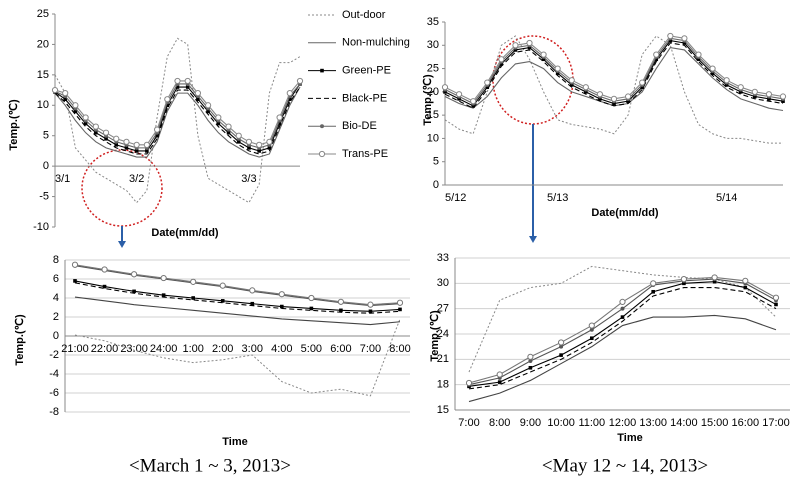 The width and height of the screenshot is (799, 480). I want to click on x-axis-title: Time, so click(629, 438).